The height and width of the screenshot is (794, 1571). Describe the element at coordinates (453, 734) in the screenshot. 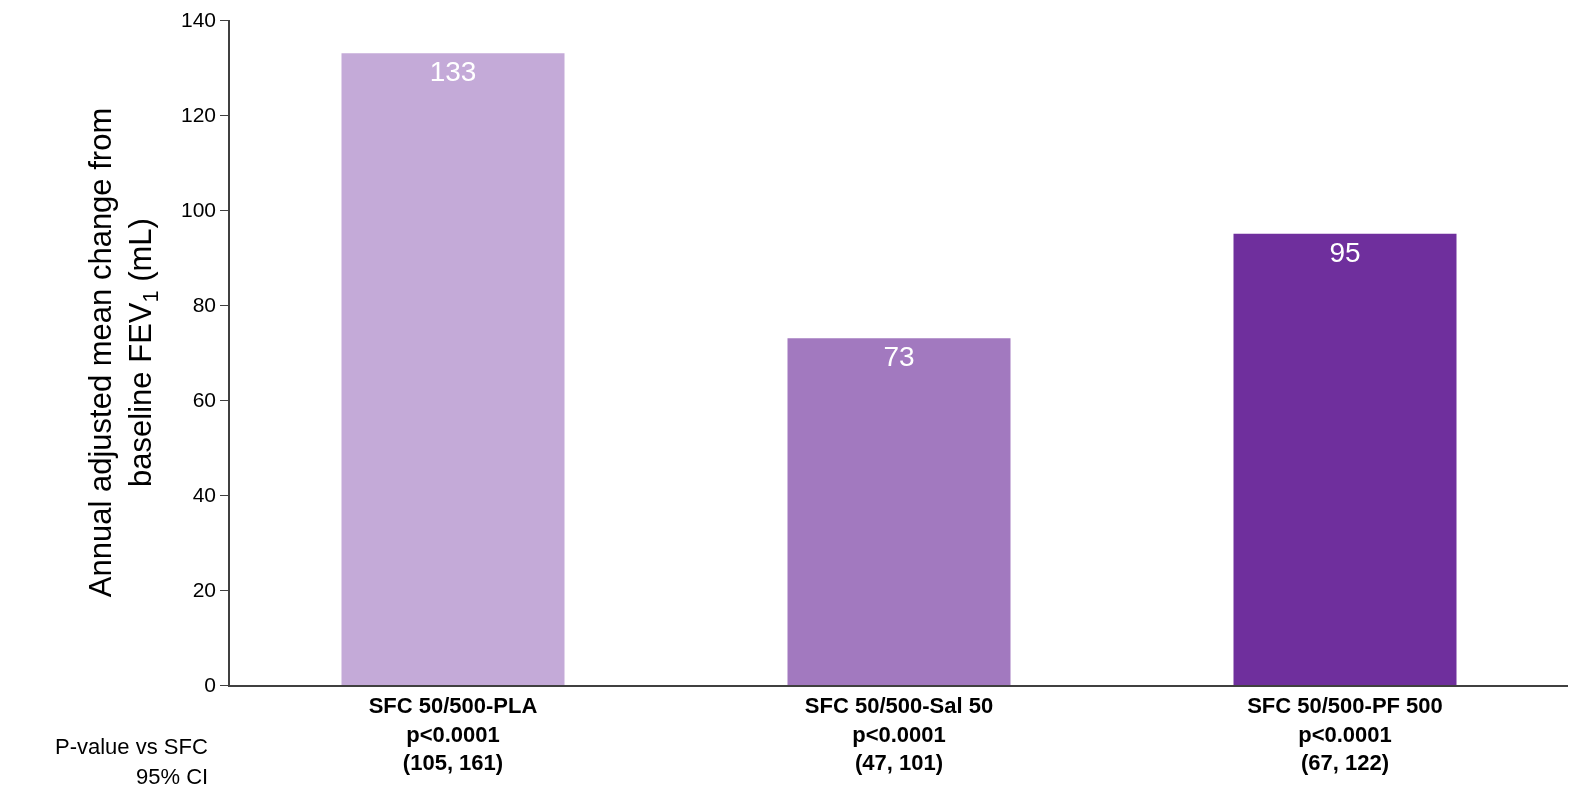

I see `x-tick-label: SFC 50/500-PLA p<0.0001 (105, 161)` at that location.